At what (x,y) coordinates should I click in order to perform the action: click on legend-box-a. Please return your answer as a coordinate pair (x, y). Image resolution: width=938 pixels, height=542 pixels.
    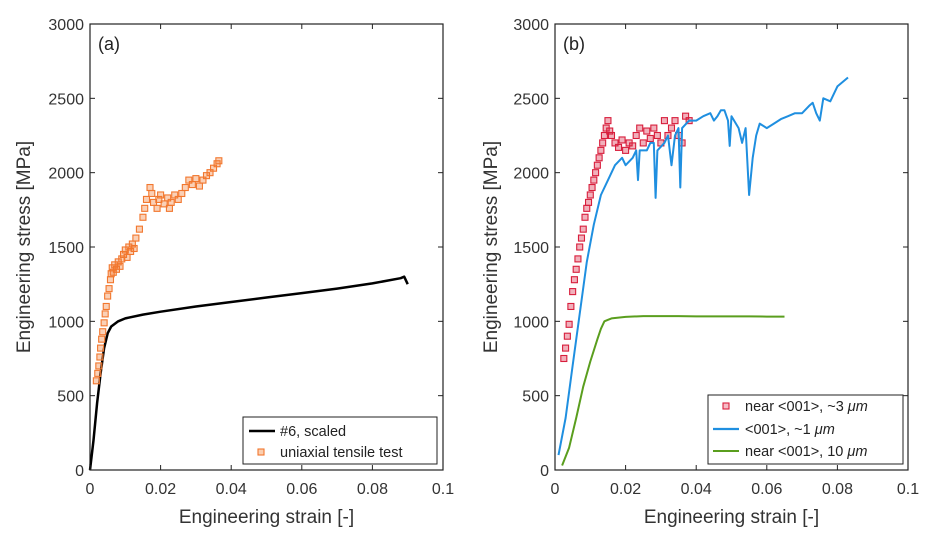
    Looking at the image, I should click on (340, 440).